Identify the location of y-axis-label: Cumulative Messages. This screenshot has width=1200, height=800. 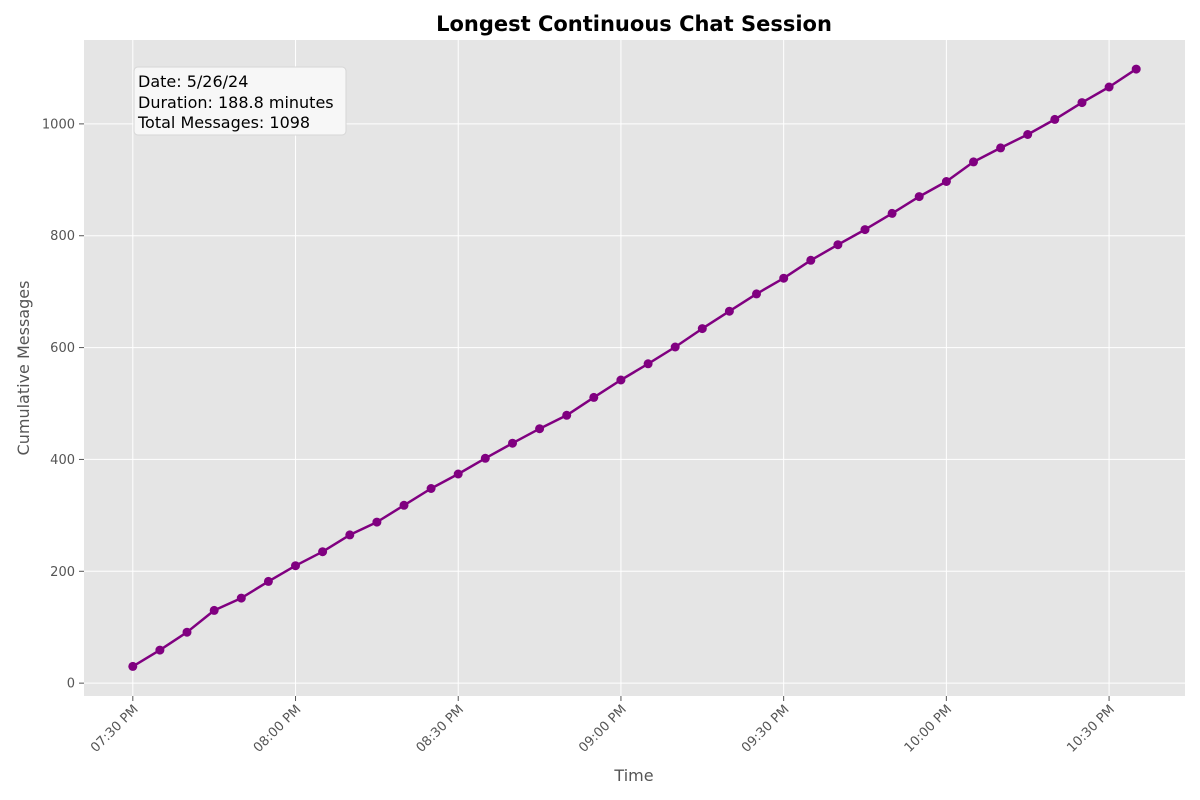
(23, 368).